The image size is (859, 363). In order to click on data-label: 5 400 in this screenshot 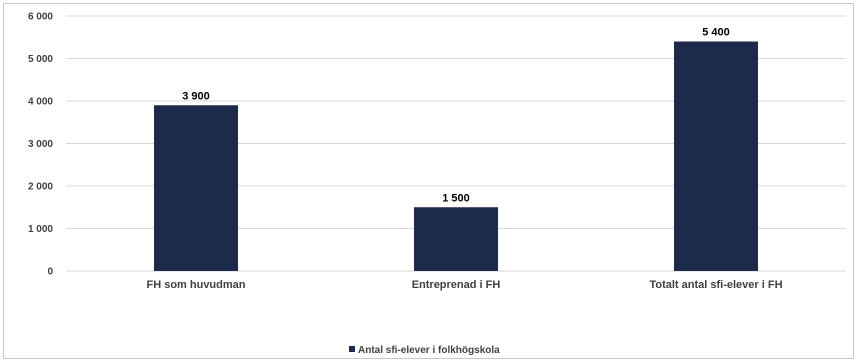, I will do `click(716, 33)`.